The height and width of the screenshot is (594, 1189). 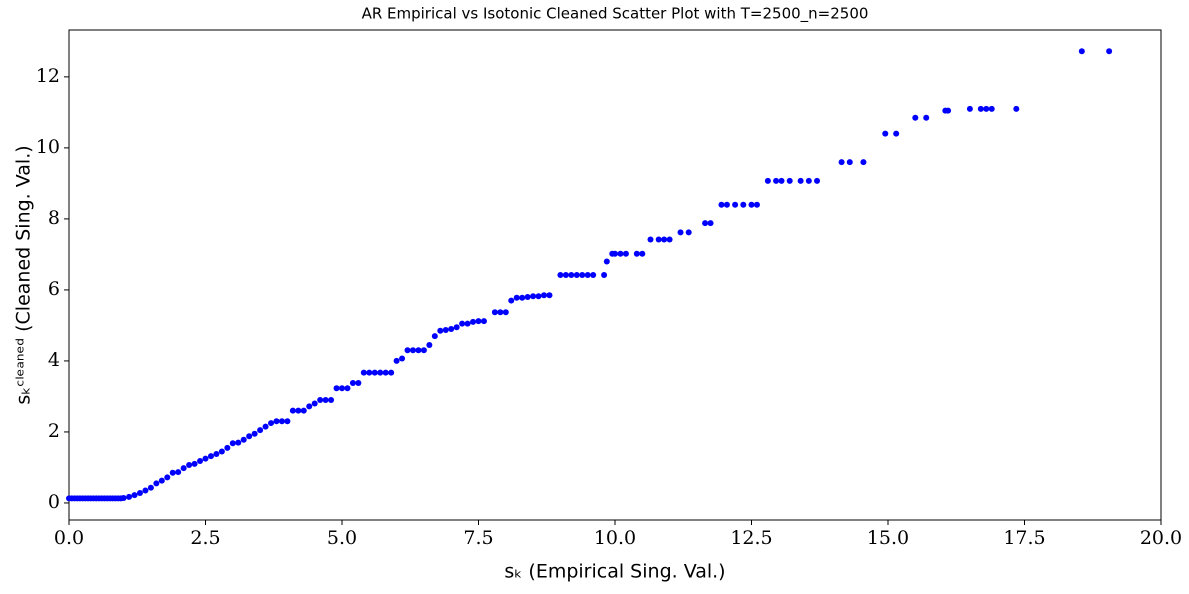 I want to click on y-tick-label: 4, so click(x=54, y=360).